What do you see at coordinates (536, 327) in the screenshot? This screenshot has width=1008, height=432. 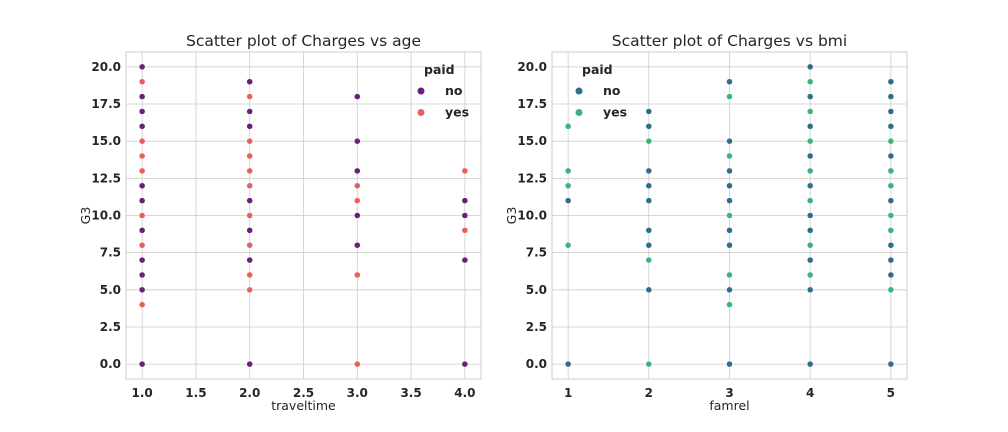 I see `y-tick-label: 2.5` at bounding box center [536, 327].